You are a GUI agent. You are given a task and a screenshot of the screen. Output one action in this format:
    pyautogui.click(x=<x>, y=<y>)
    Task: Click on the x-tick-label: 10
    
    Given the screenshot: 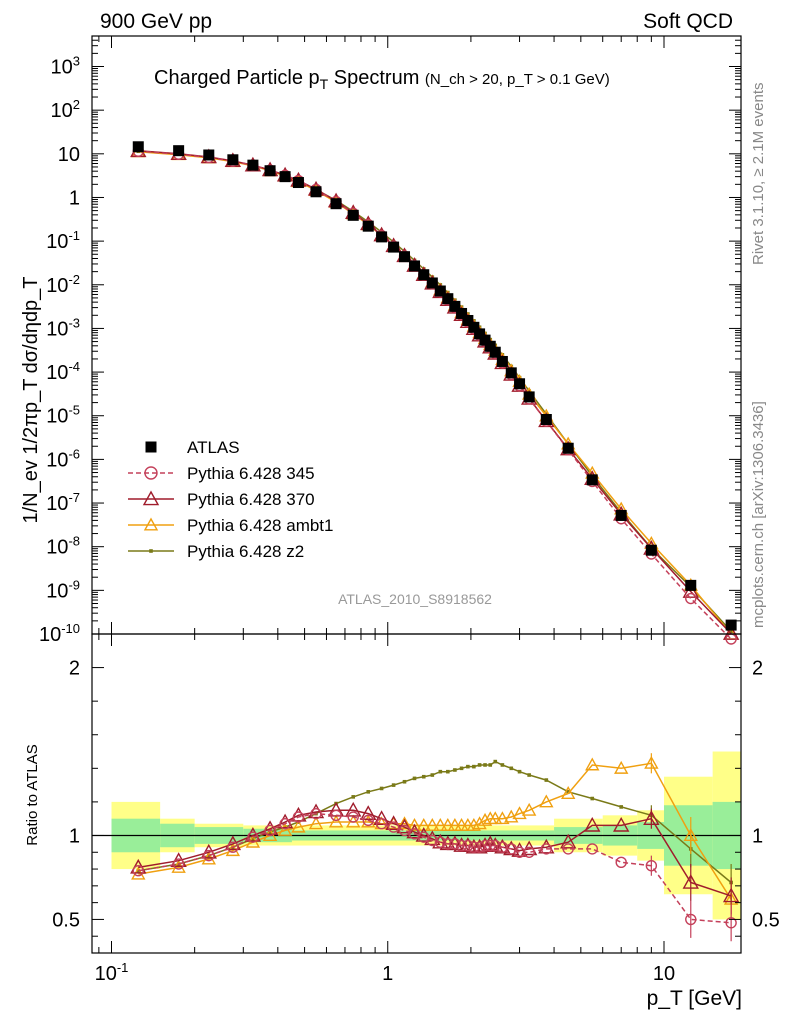 What is the action you would take?
    pyautogui.click(x=664, y=974)
    